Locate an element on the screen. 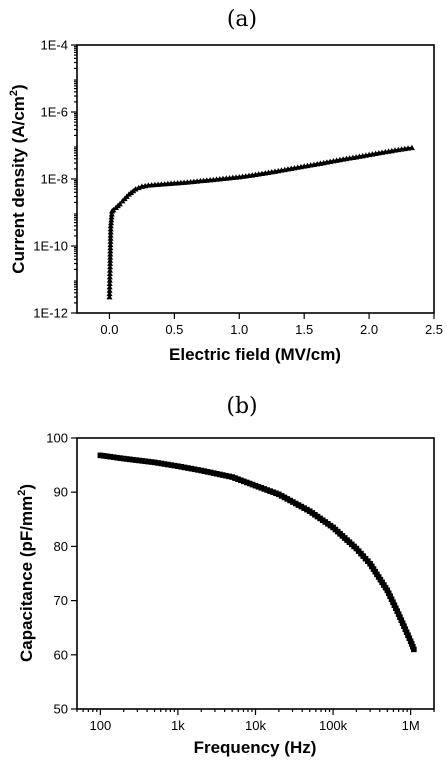  panel-a-y-tick-label: 1E-10 is located at coordinates (50, 246).